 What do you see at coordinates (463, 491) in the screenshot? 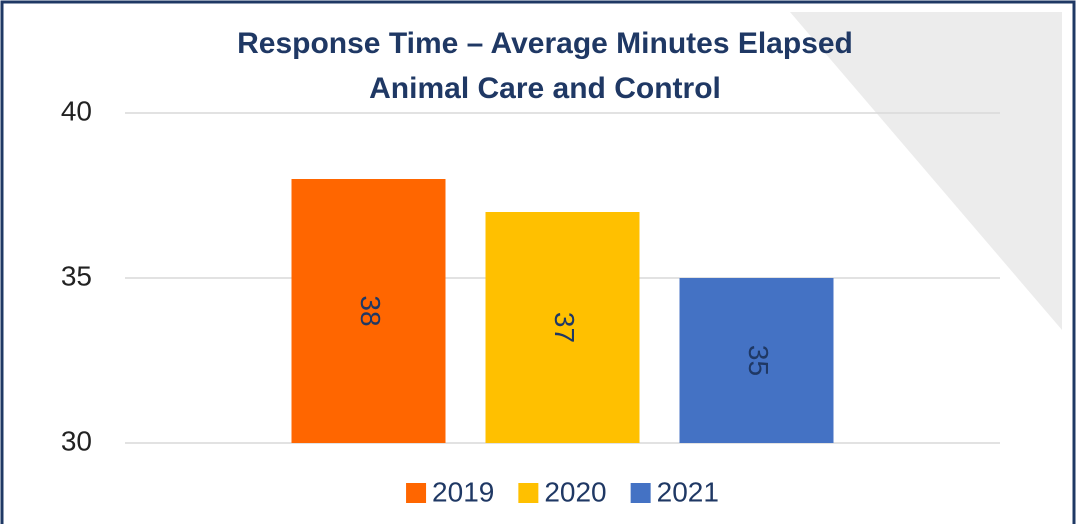
I see `legend-label: 2019` at bounding box center [463, 491].